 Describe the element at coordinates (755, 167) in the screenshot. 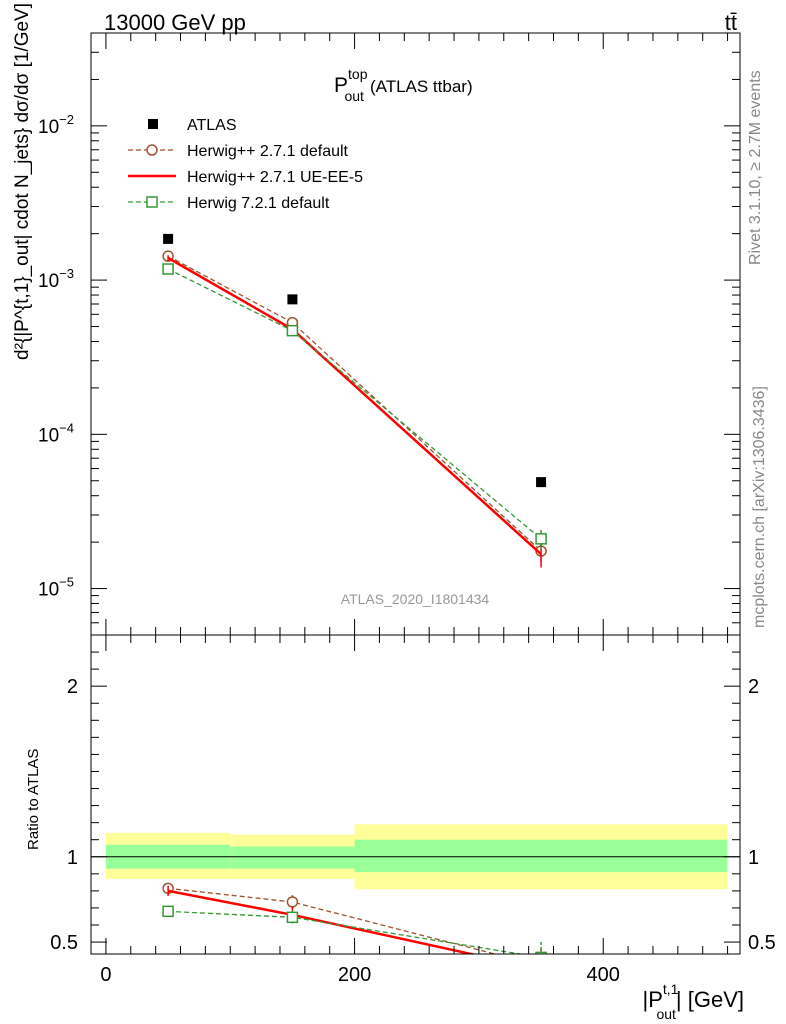

I see `rivet-label: Rivet 3.1.10, ≥ 2.7M events` at that location.